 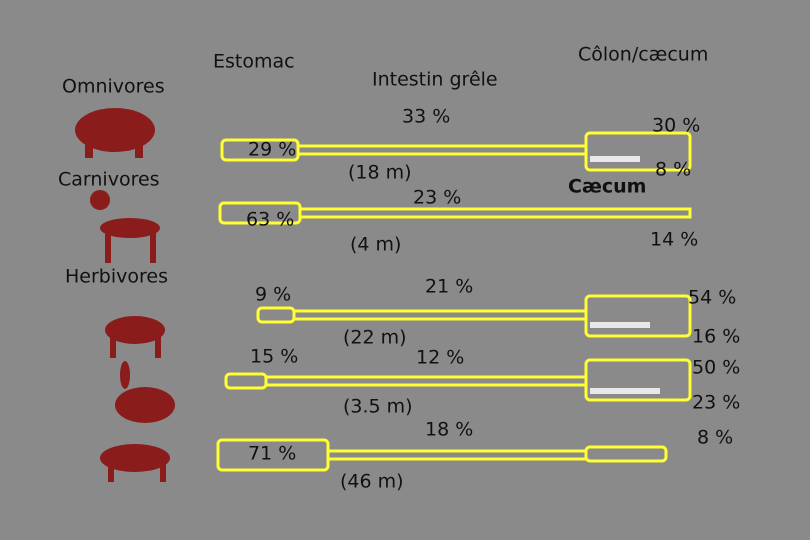 I want to click on value: 63 %, so click(x=270, y=220).